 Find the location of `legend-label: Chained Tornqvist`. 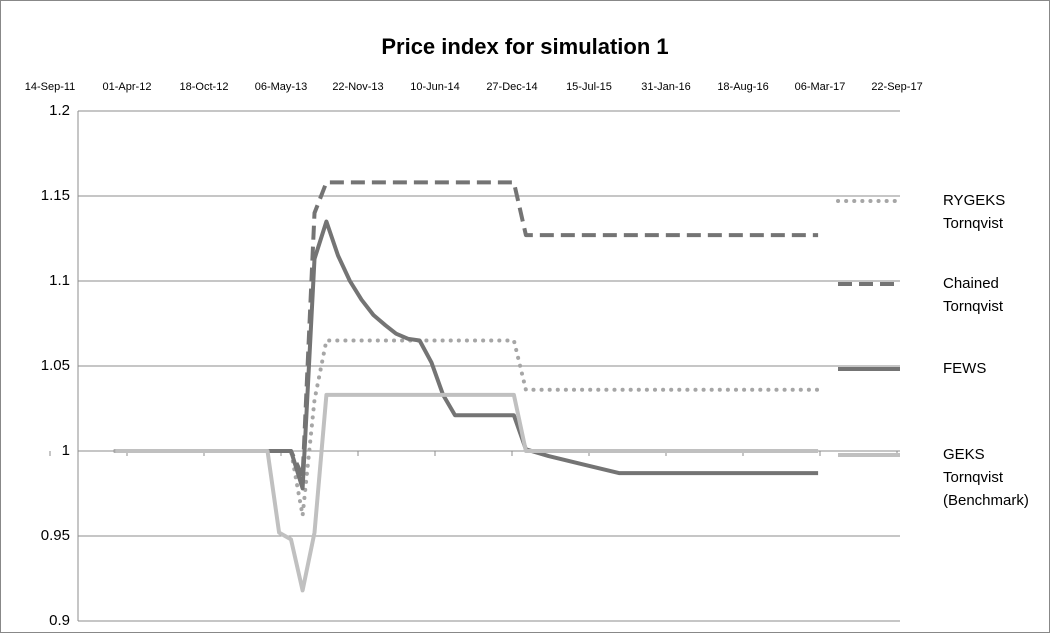

legend-label: Chained Tornqvist is located at coordinates (973, 295).